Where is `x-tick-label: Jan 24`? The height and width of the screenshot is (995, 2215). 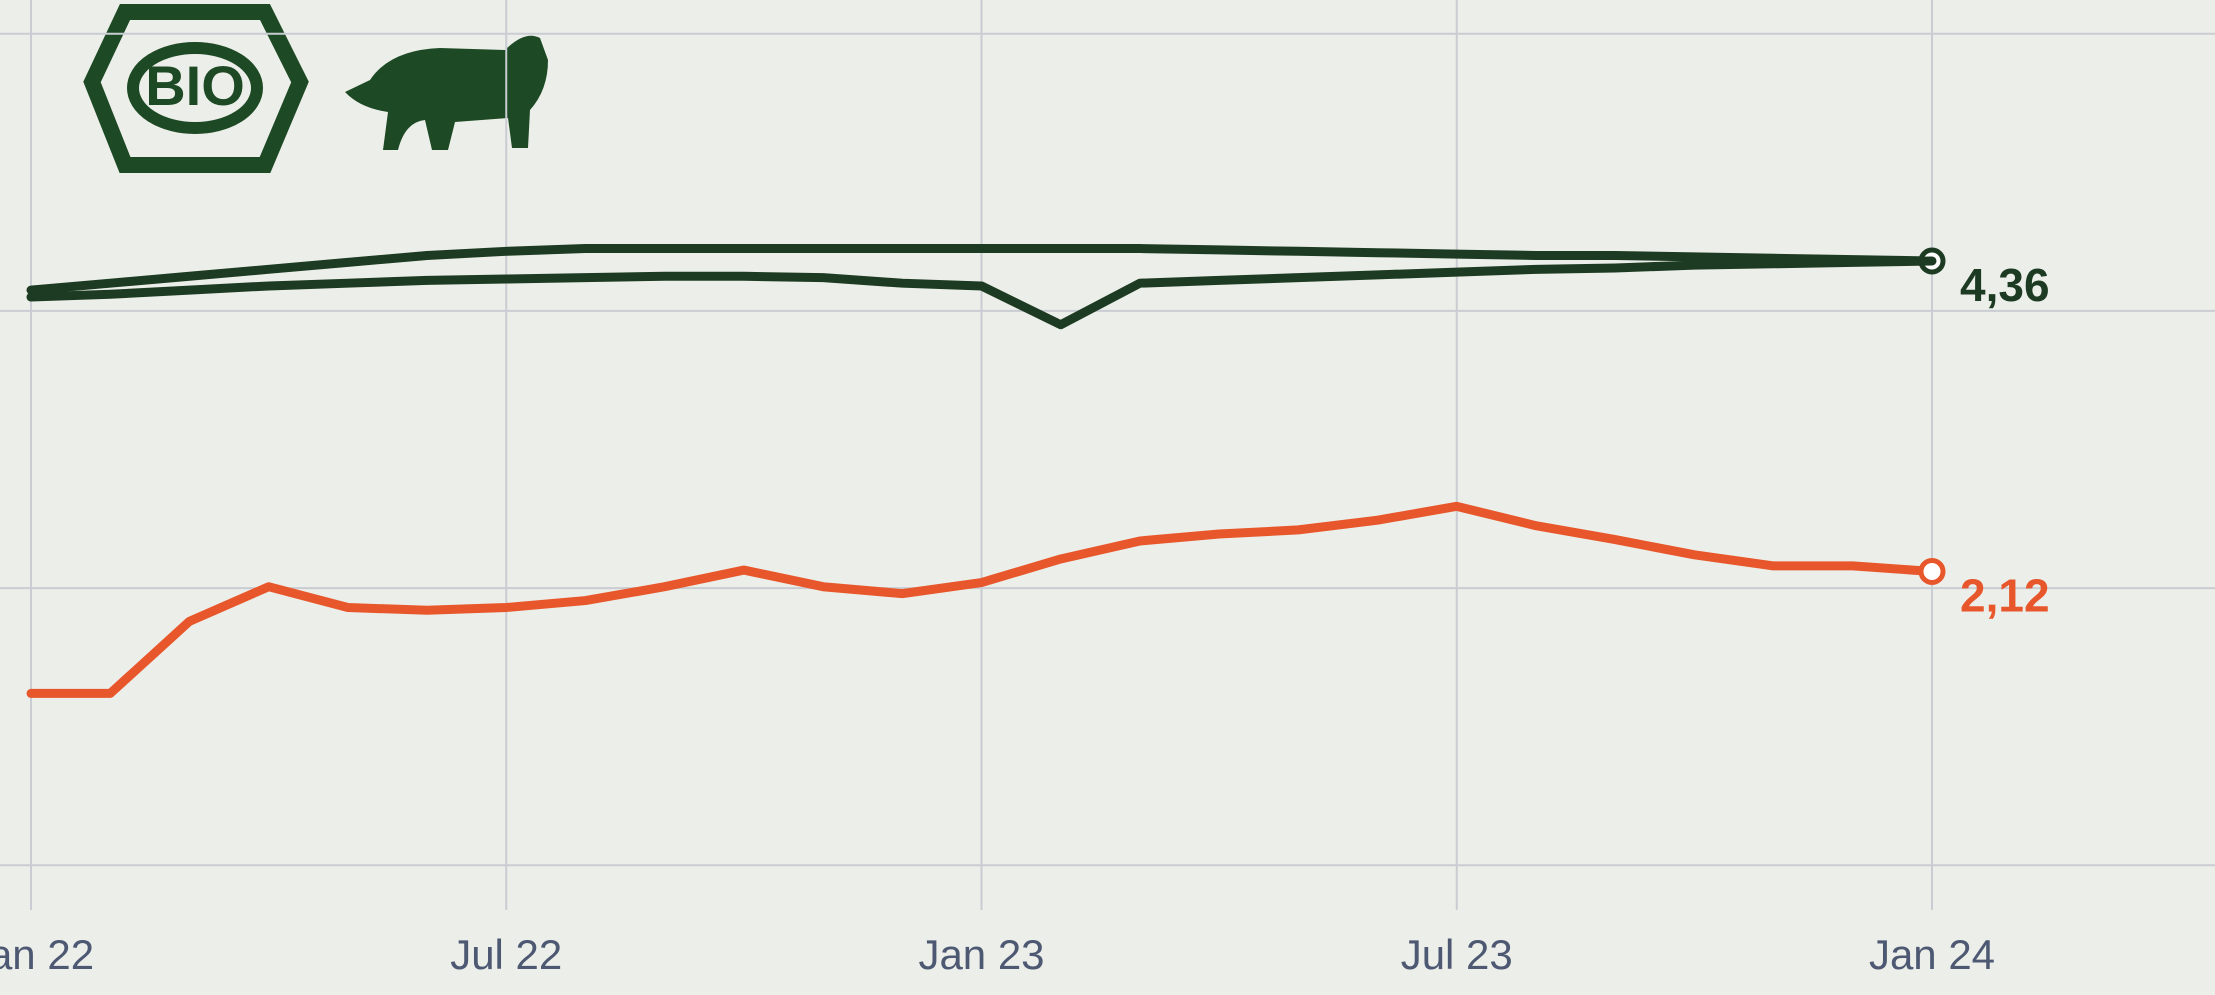
x-tick-label: Jan 24 is located at coordinates (1932, 954).